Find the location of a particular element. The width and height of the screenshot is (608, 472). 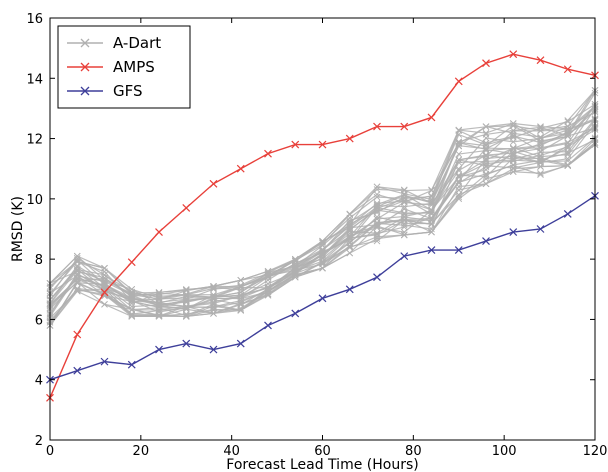

y-tick-label: 6 is located at coordinates (39, 320).